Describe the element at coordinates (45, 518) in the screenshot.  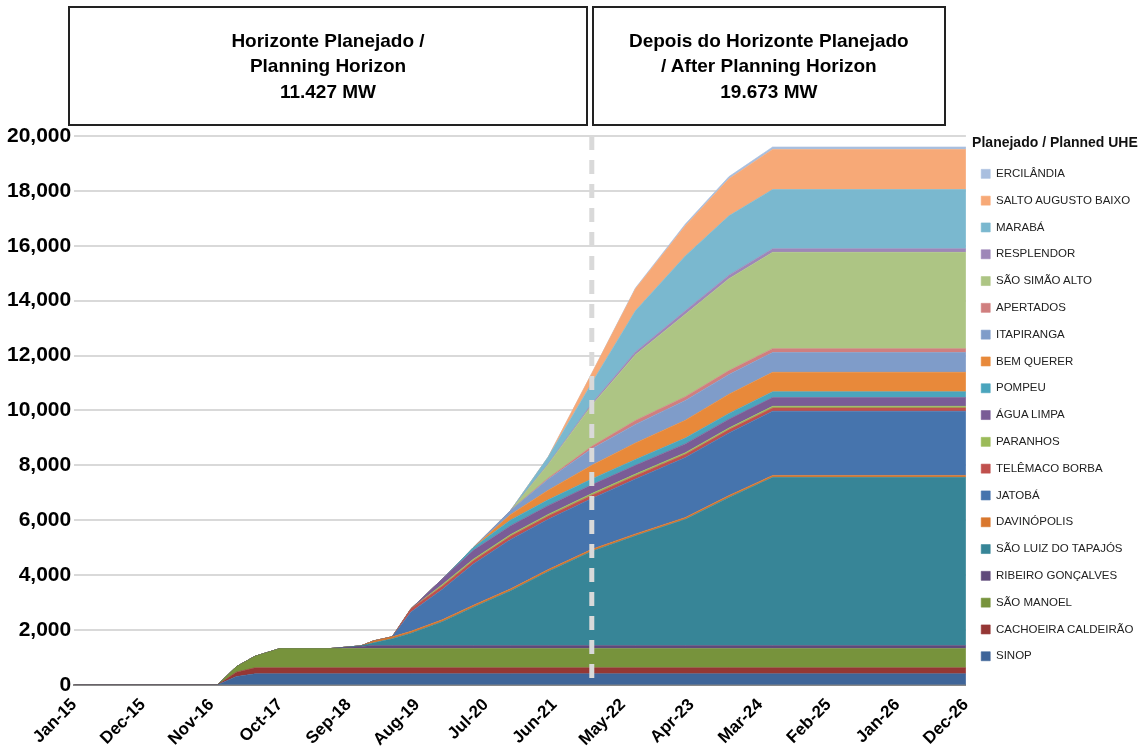
I see `y-tick-label: 6,000` at that location.